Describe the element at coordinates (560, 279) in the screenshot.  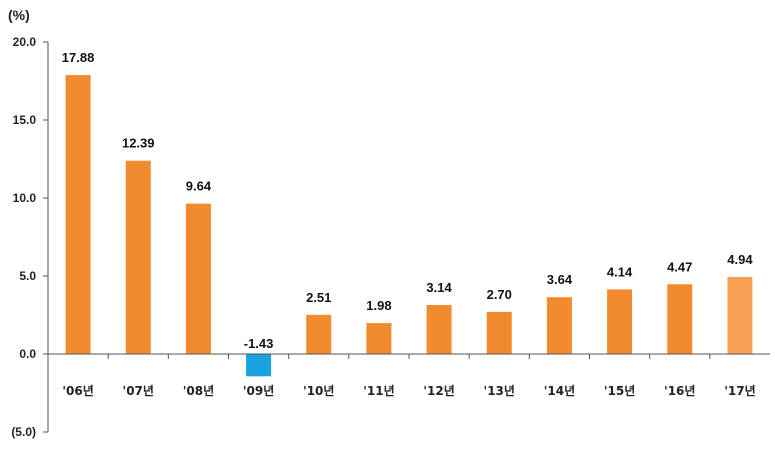
I see `data-label: 3.64` at that location.